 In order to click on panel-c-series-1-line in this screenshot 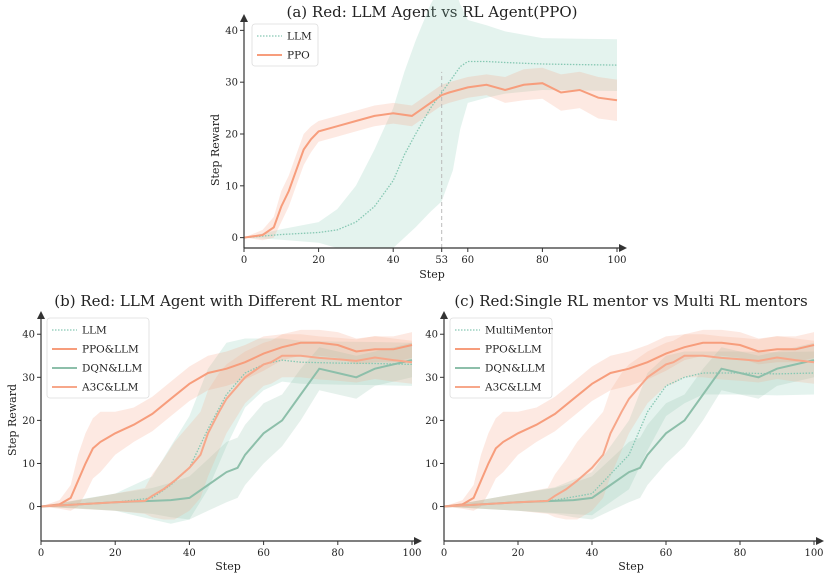, I will do `click(629, 424)`.